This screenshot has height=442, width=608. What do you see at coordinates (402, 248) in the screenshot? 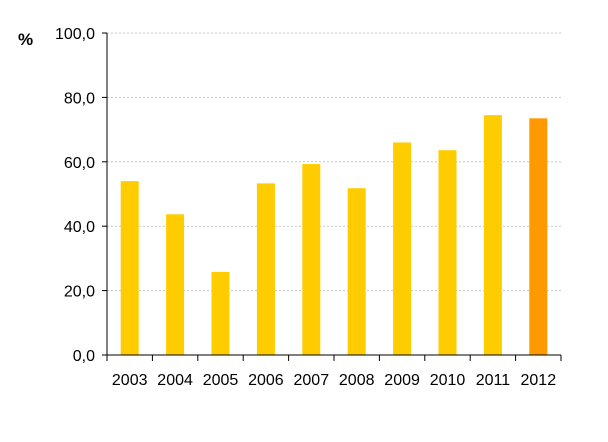
I see `bar-2009` at bounding box center [402, 248].